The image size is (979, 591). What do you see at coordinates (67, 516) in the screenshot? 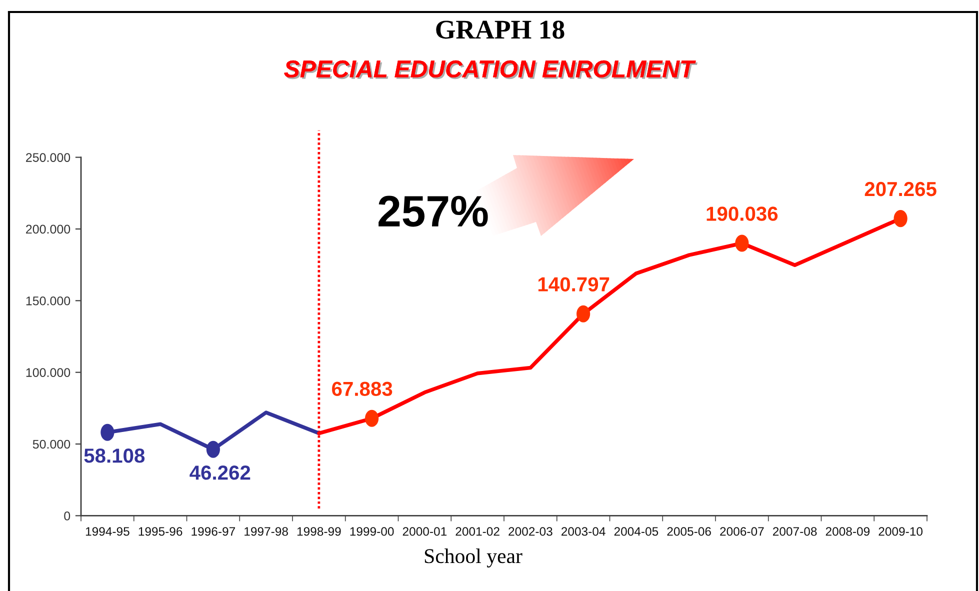
I see `y-tick-label: 0` at bounding box center [67, 516].